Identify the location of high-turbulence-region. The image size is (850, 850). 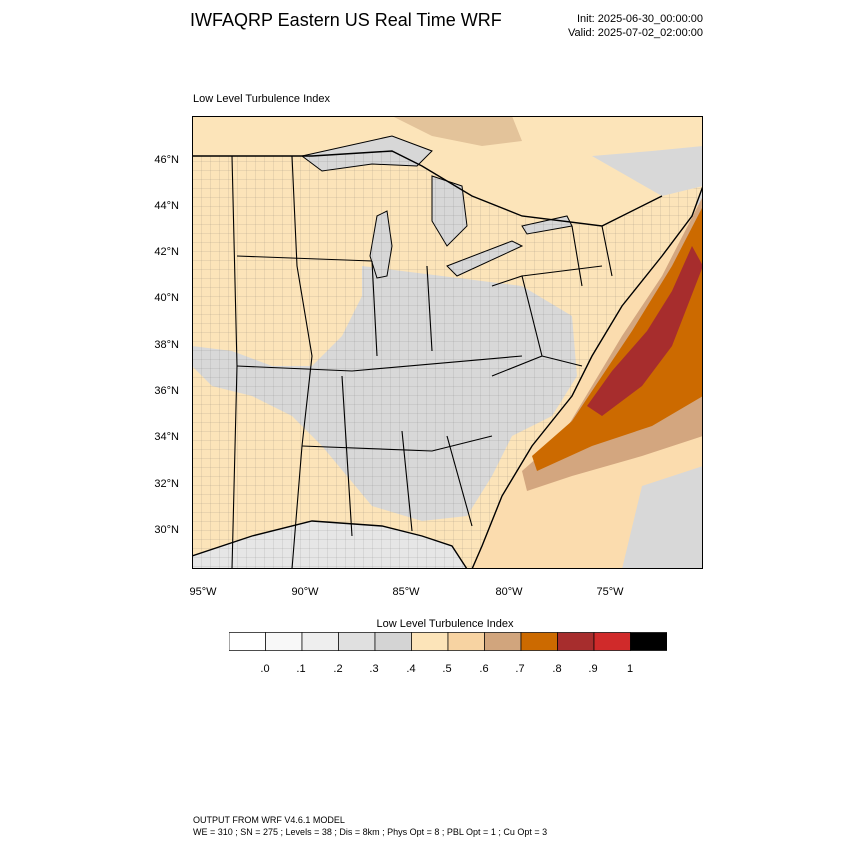
(617, 338).